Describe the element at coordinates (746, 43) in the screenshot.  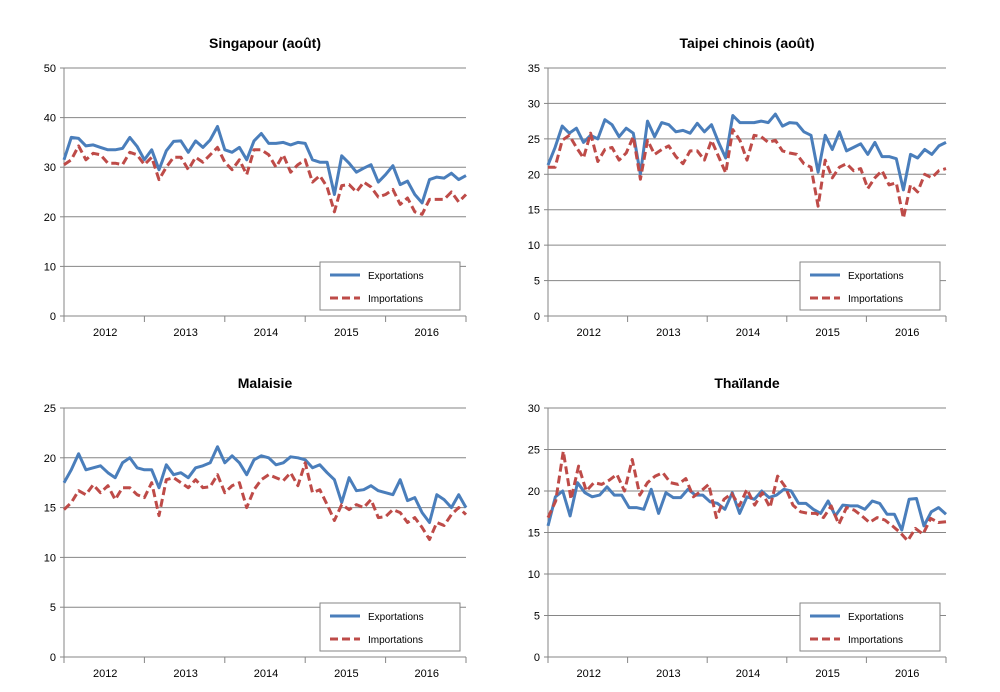
I see `chart-title: Taipei chinois (août)` at that location.